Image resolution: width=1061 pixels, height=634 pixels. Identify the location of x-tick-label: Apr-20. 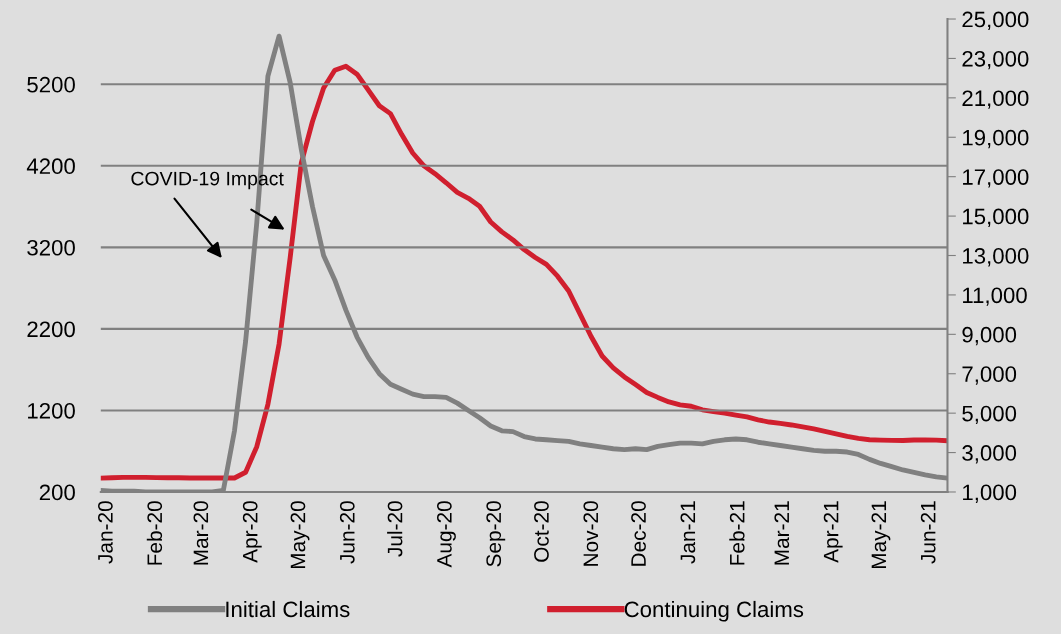
(252, 532).